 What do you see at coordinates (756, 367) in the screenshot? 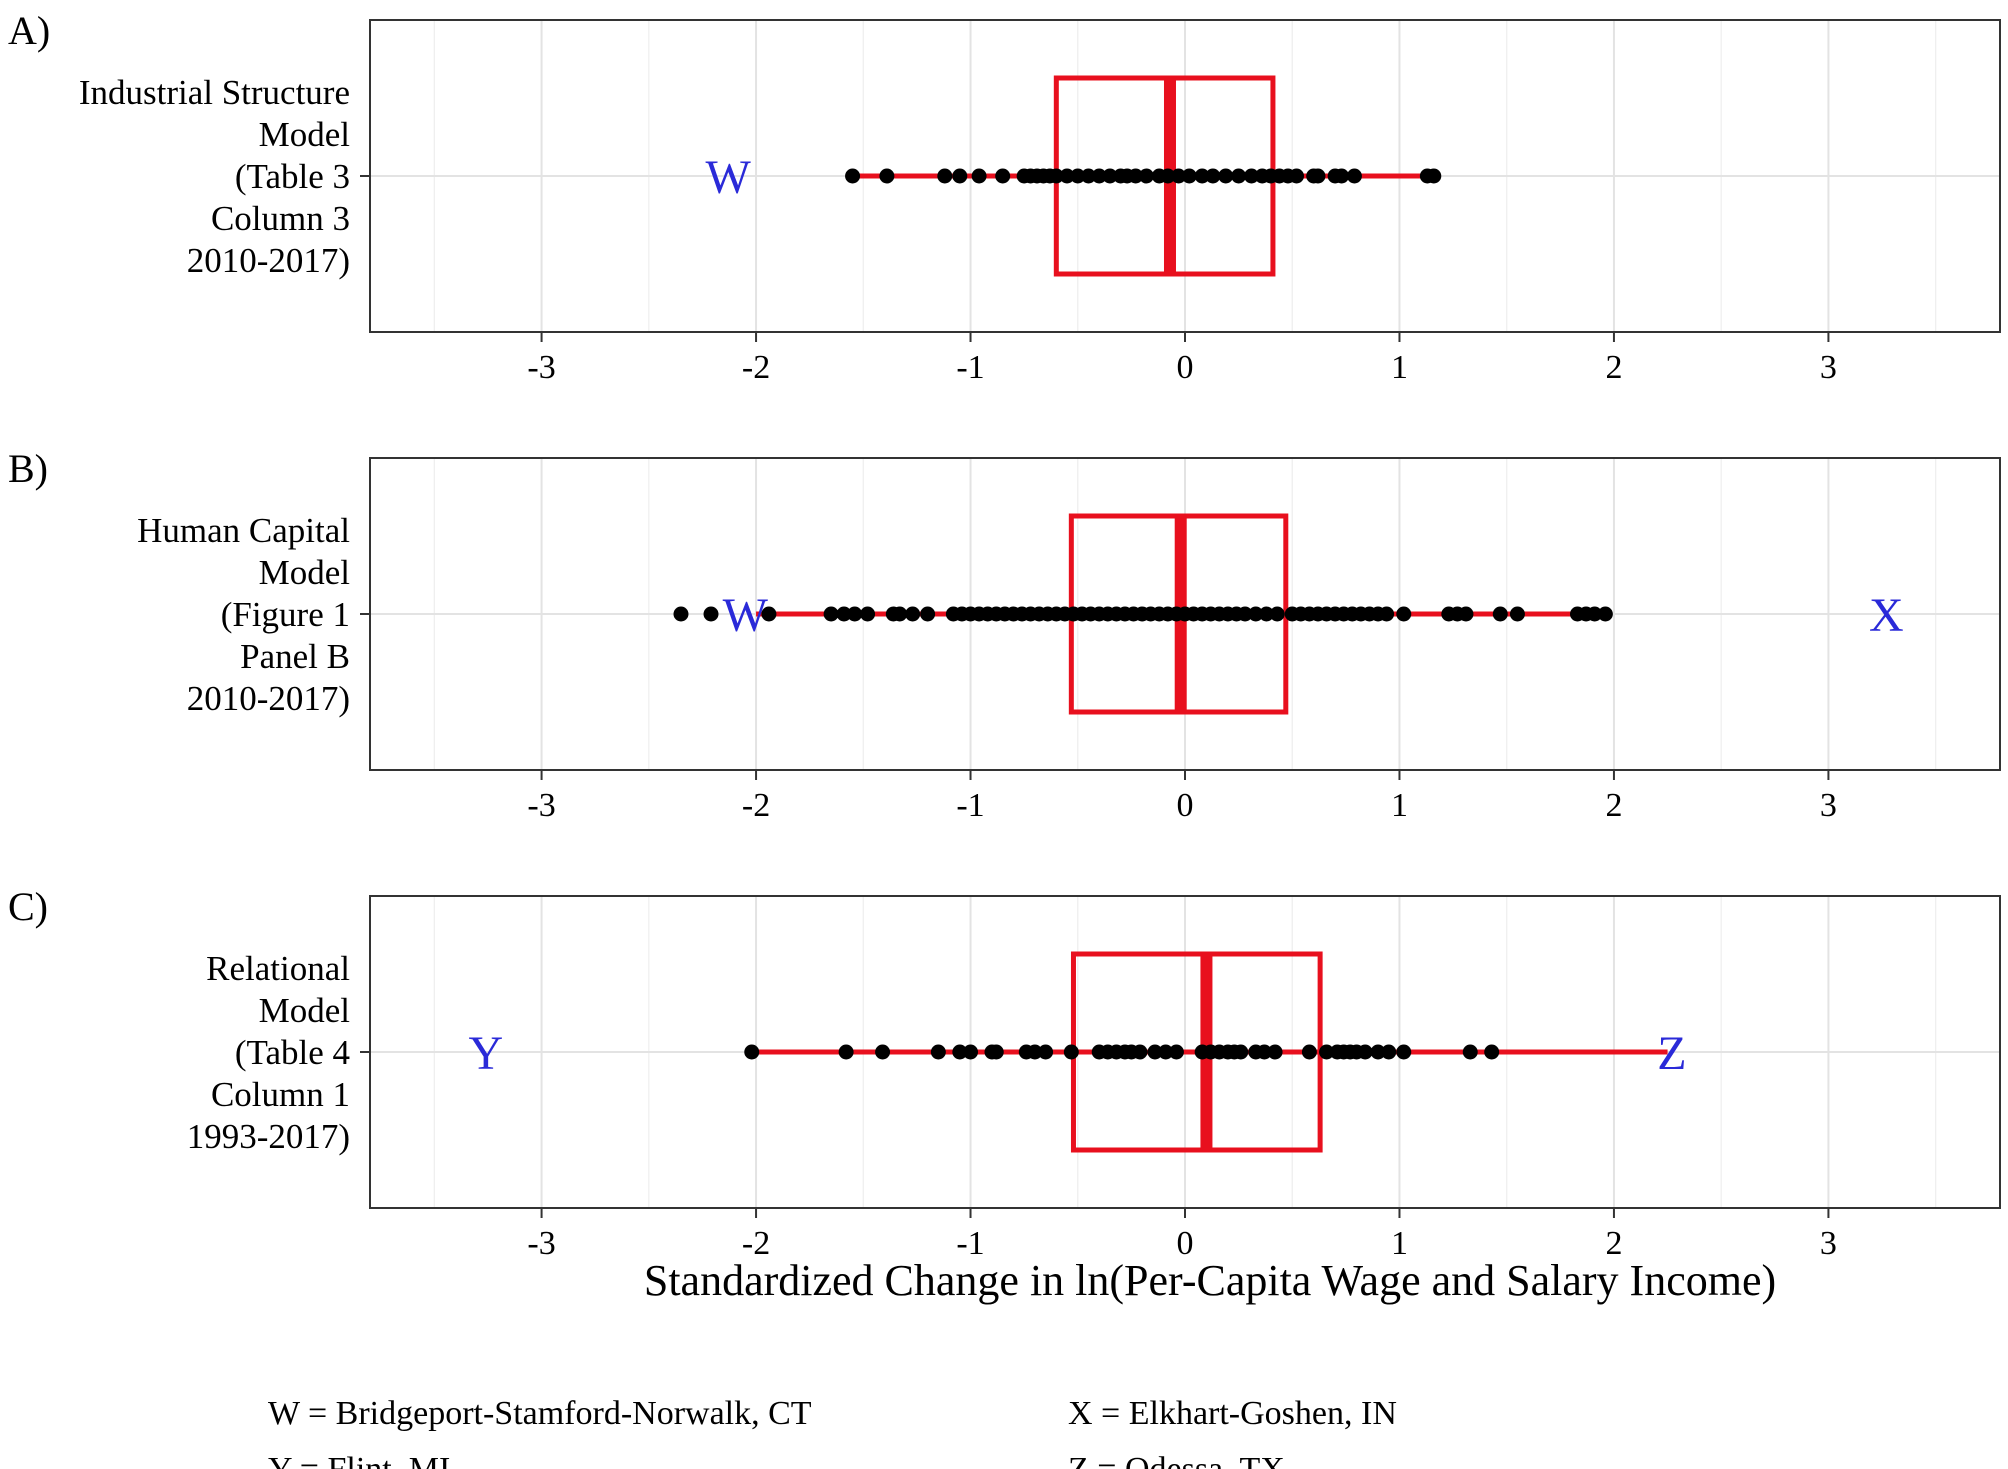
I see `panel-a-x-tick-label: -2` at bounding box center [756, 367].